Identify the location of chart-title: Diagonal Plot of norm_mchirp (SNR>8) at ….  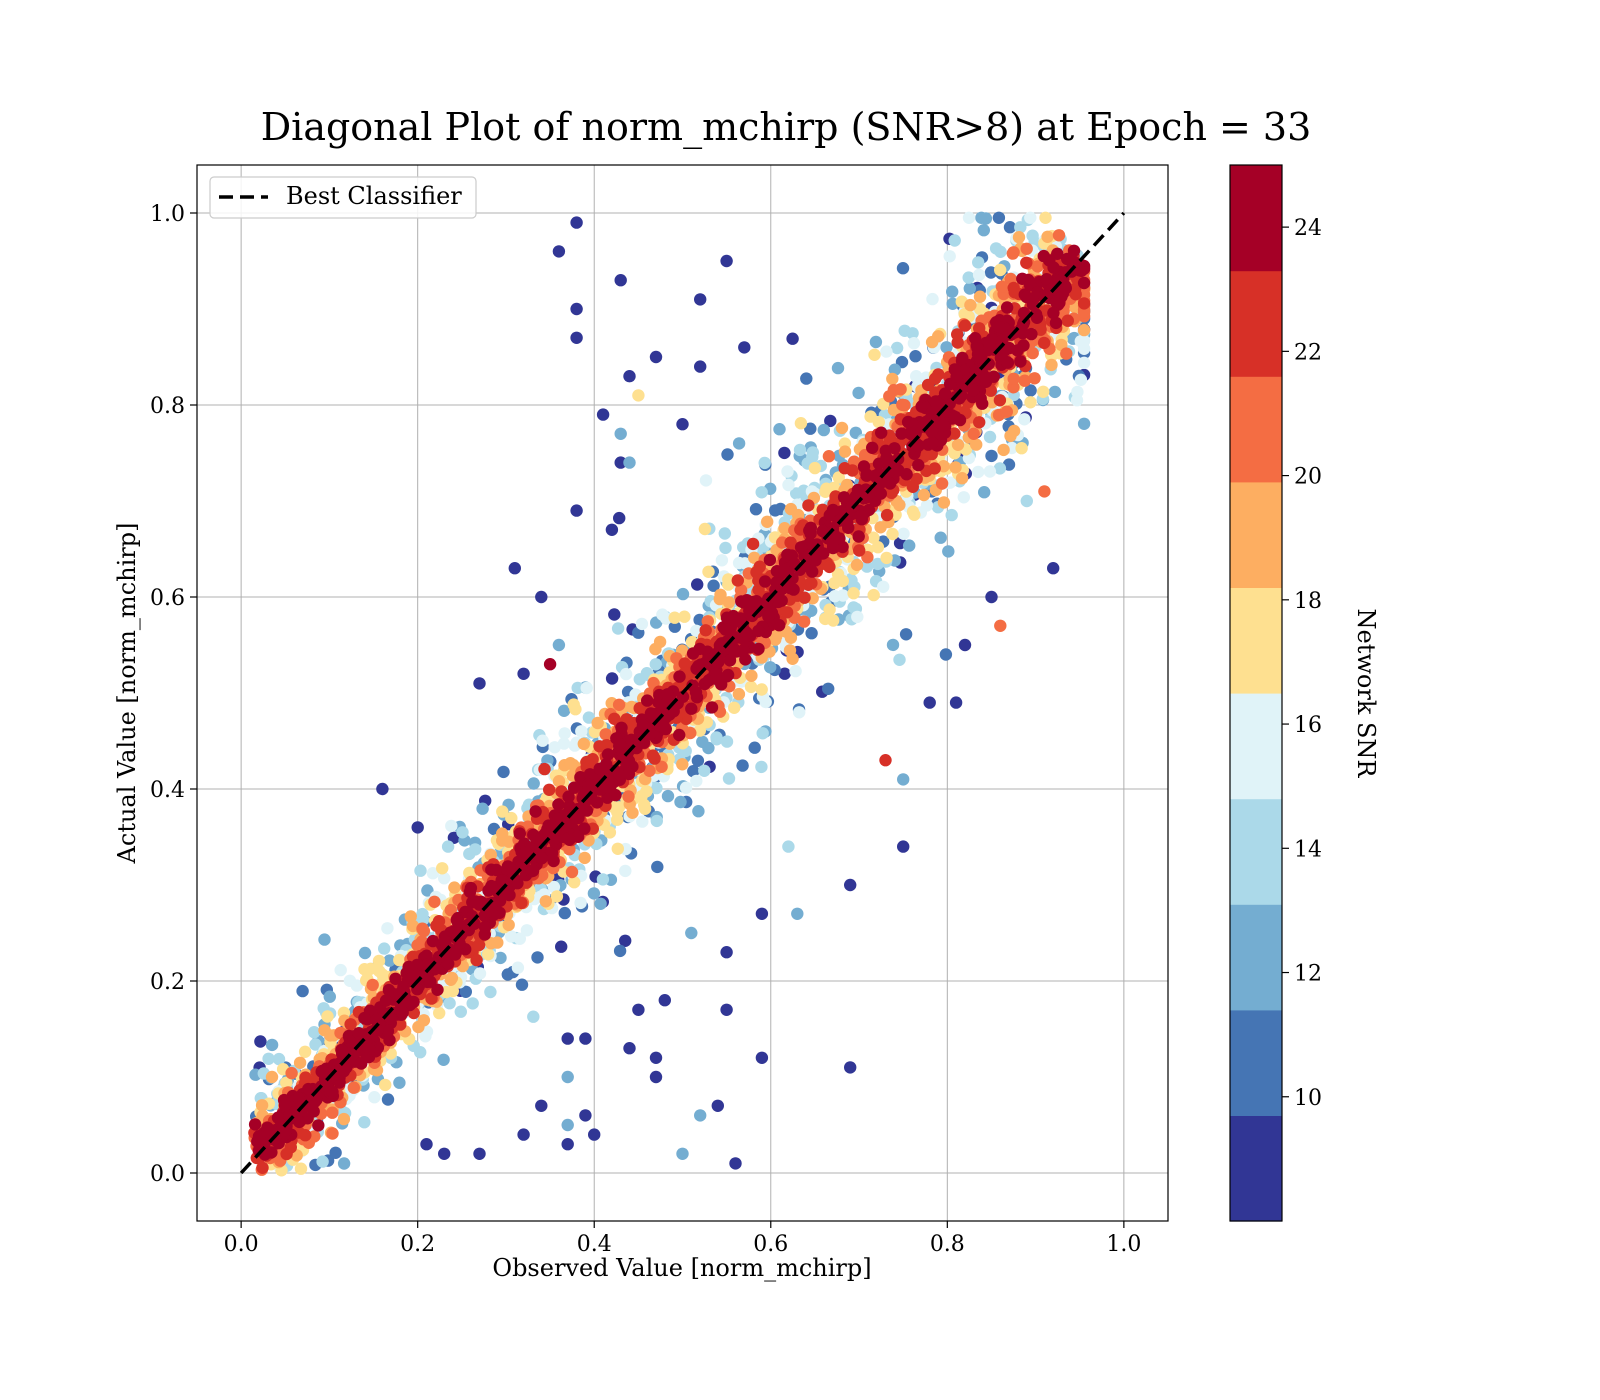
(786, 127).